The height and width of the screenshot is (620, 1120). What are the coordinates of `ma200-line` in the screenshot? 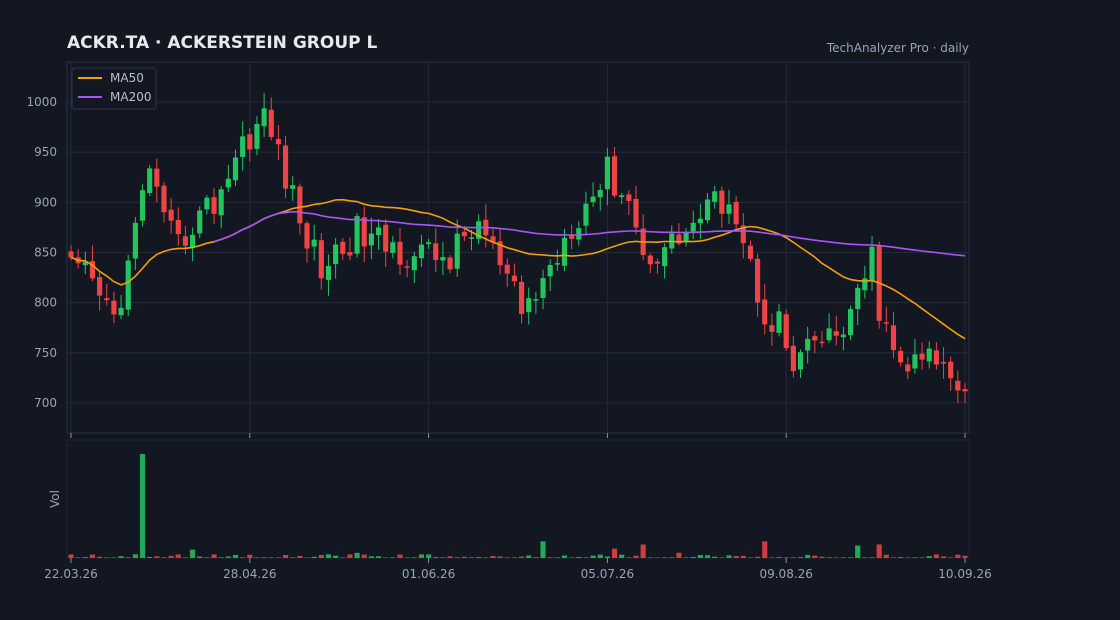 It's located at (589, 233).